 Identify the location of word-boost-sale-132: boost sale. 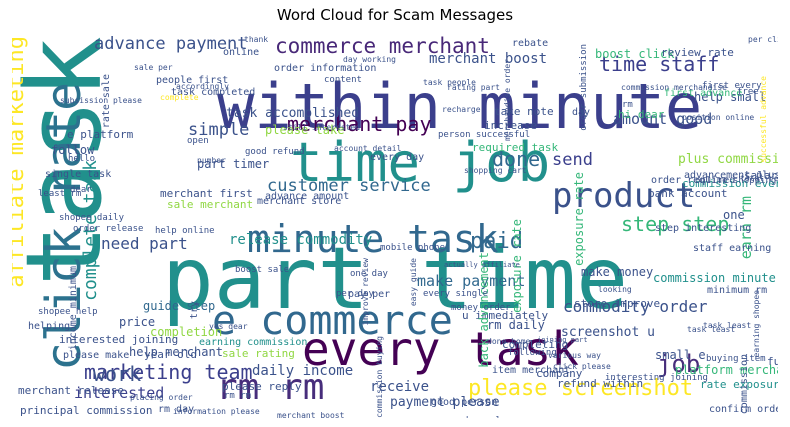
(262, 270).